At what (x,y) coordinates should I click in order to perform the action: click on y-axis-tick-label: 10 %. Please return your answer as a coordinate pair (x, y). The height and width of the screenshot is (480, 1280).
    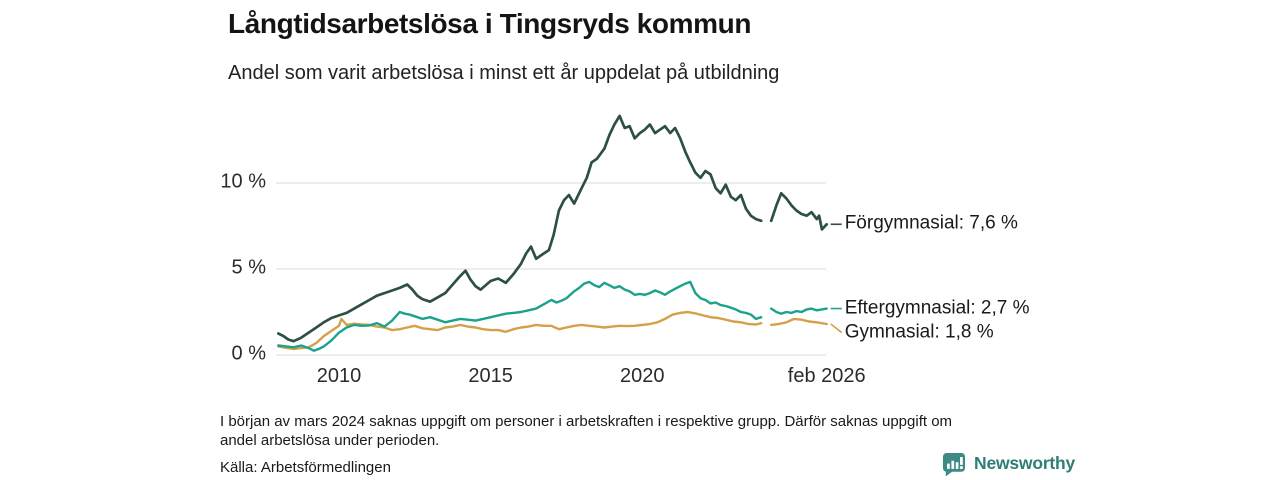
    Looking at the image, I should click on (243, 181).